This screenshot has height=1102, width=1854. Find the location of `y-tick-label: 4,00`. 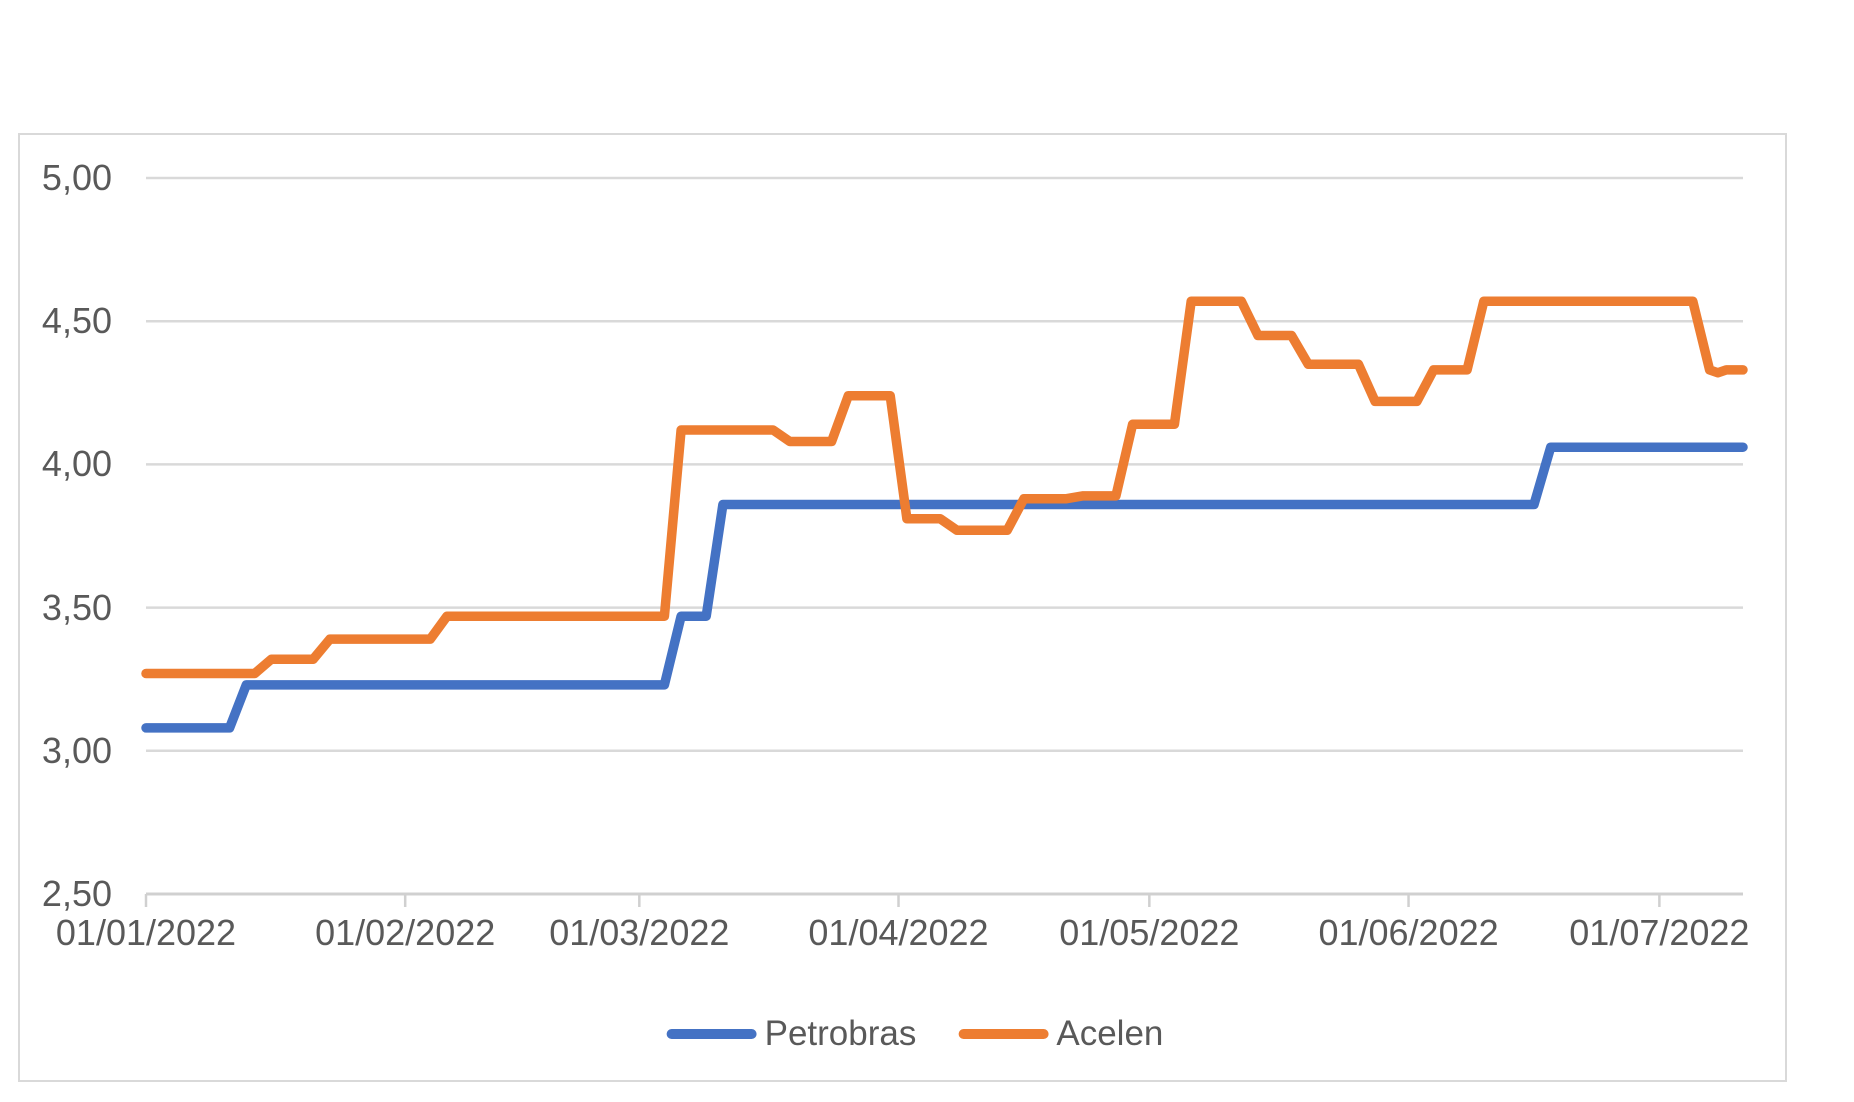

y-tick-label: 4,00 is located at coordinates (76, 463).